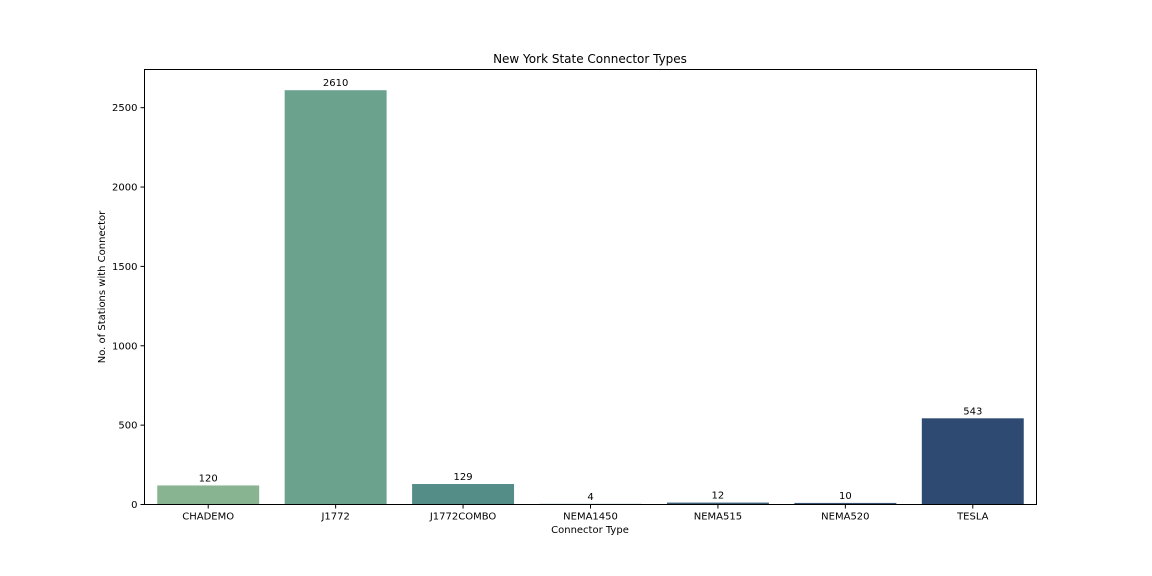 This screenshot has width=1152, height=576. I want to click on x-axis-label: Connector Type, so click(590, 530).